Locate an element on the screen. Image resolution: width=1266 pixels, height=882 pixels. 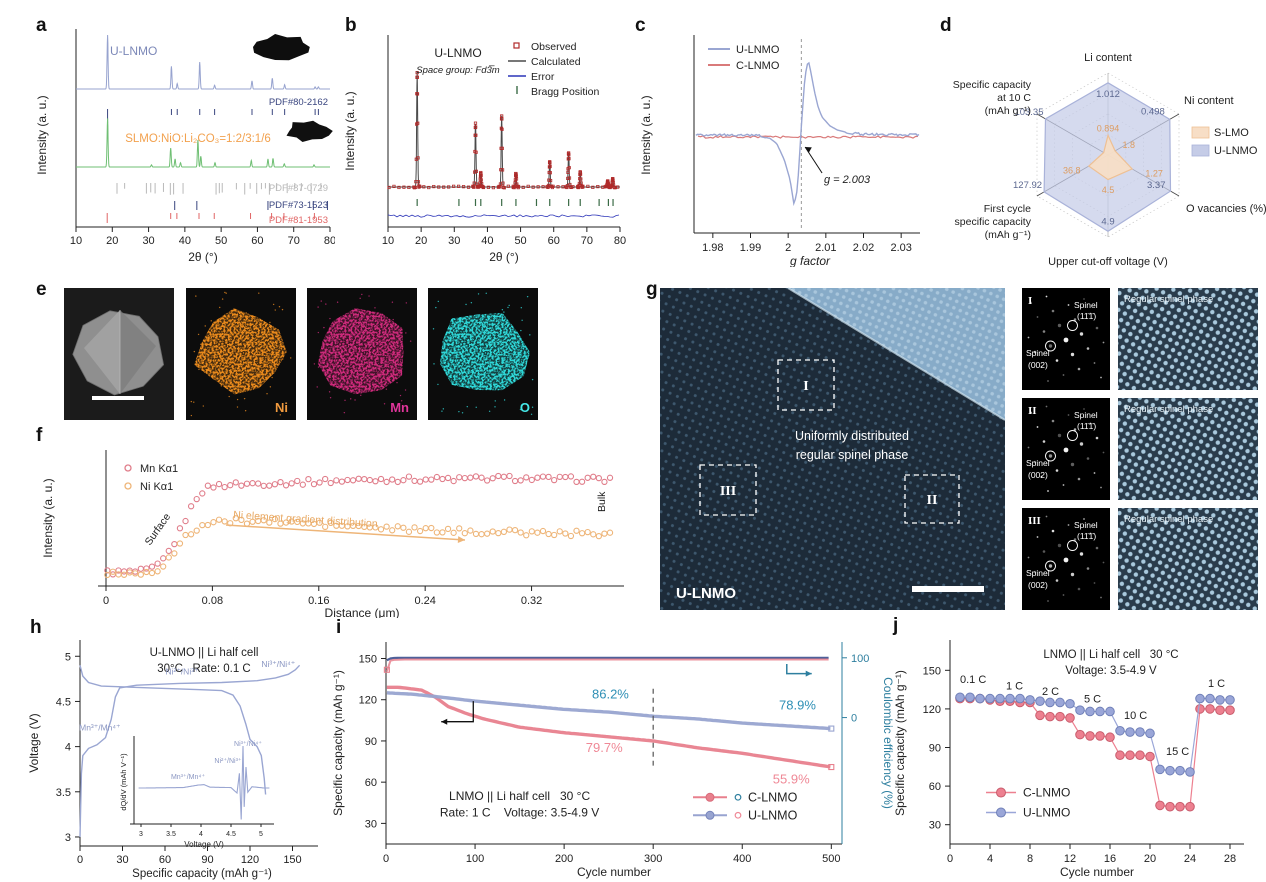
chart-text: 0.32 is located at coordinates (531, 601).